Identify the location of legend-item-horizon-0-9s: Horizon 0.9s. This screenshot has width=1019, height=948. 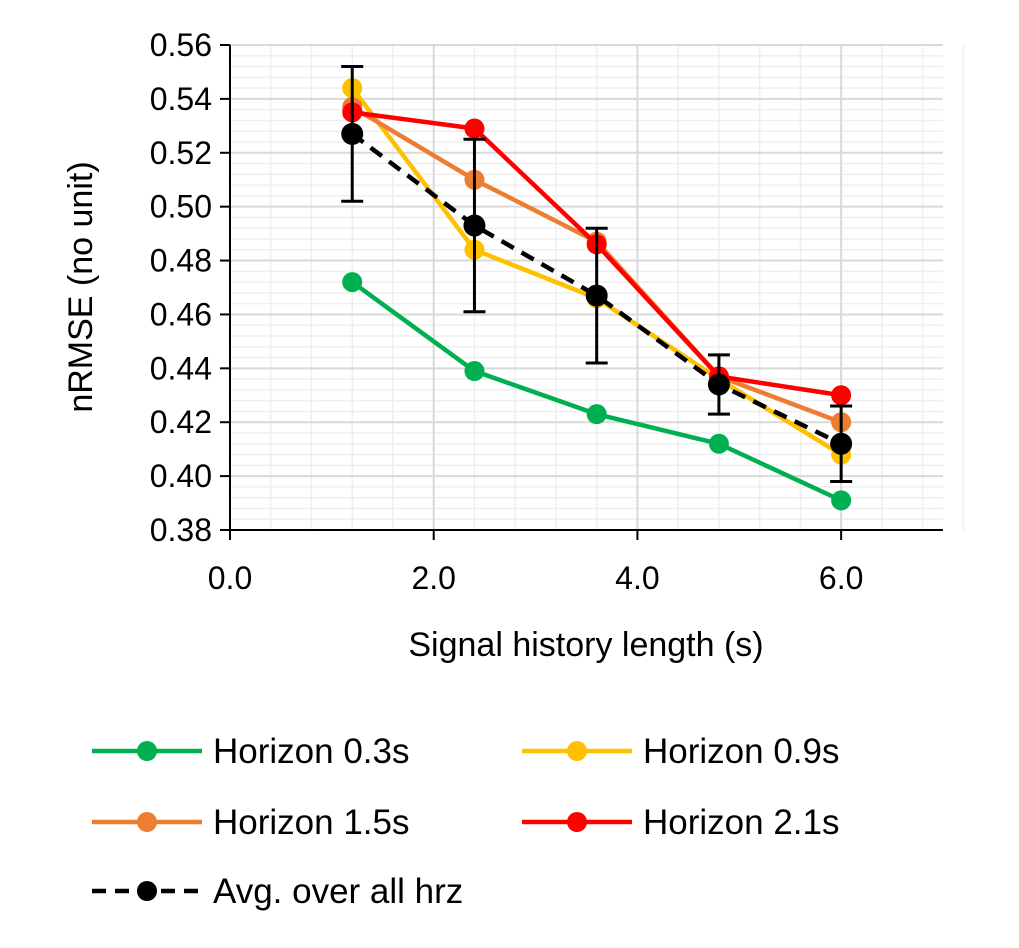
(680, 751).